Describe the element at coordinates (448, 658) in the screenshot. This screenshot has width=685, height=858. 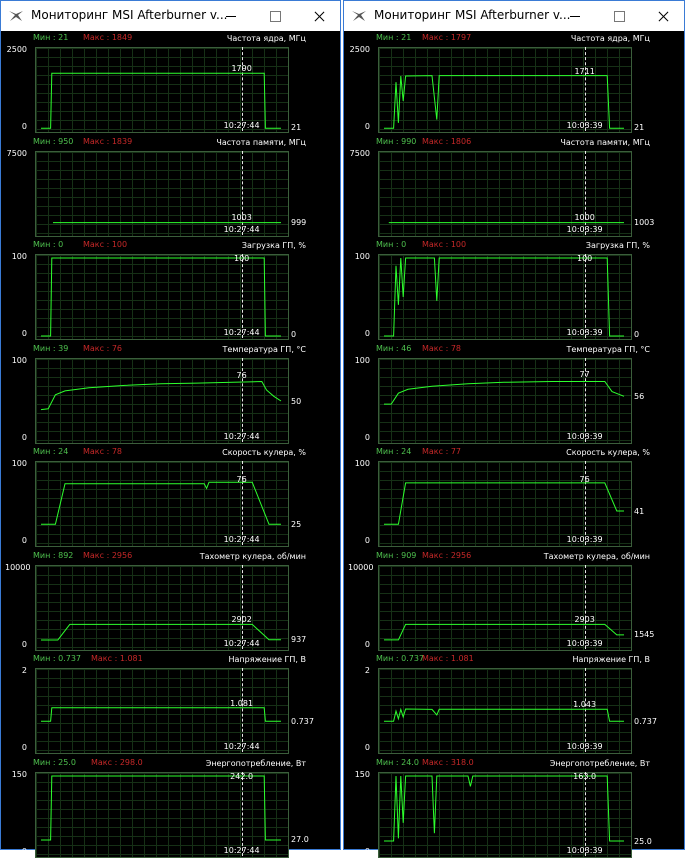
I see `max-label: Макс : 1.081` at that location.